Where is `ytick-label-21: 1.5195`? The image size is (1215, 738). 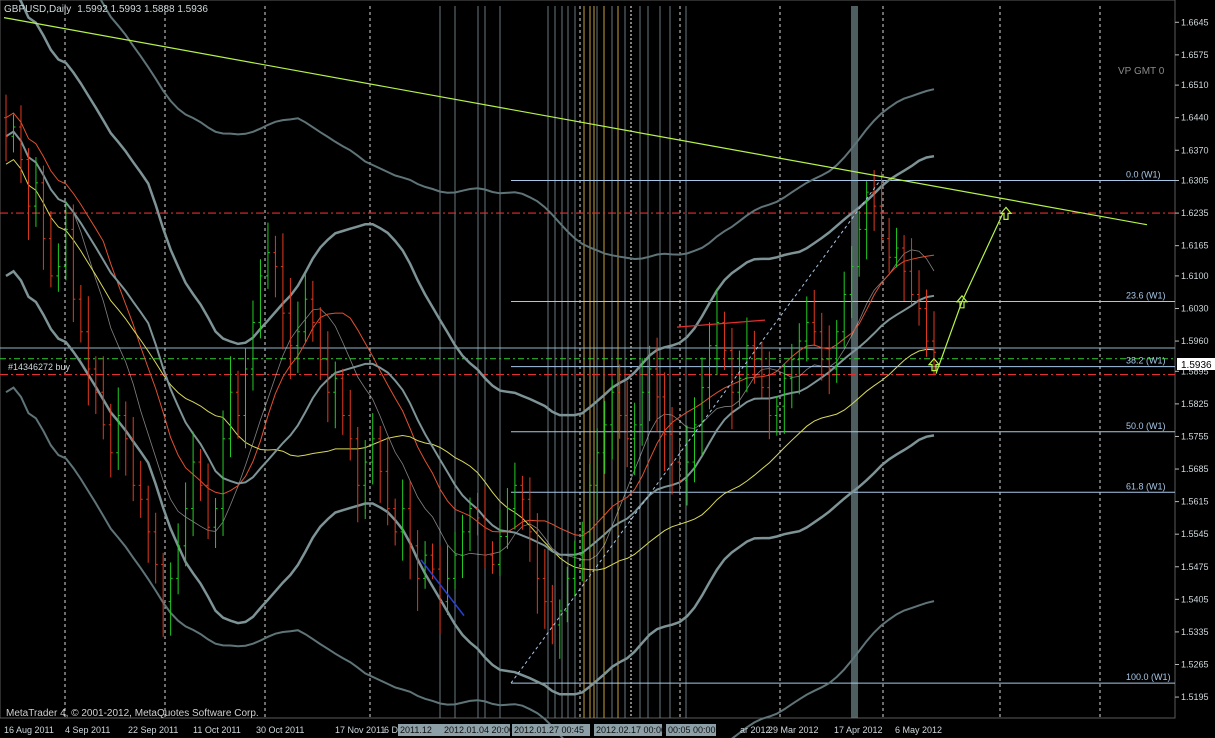
ytick-label-21: 1.5195 is located at coordinates (1195, 697).